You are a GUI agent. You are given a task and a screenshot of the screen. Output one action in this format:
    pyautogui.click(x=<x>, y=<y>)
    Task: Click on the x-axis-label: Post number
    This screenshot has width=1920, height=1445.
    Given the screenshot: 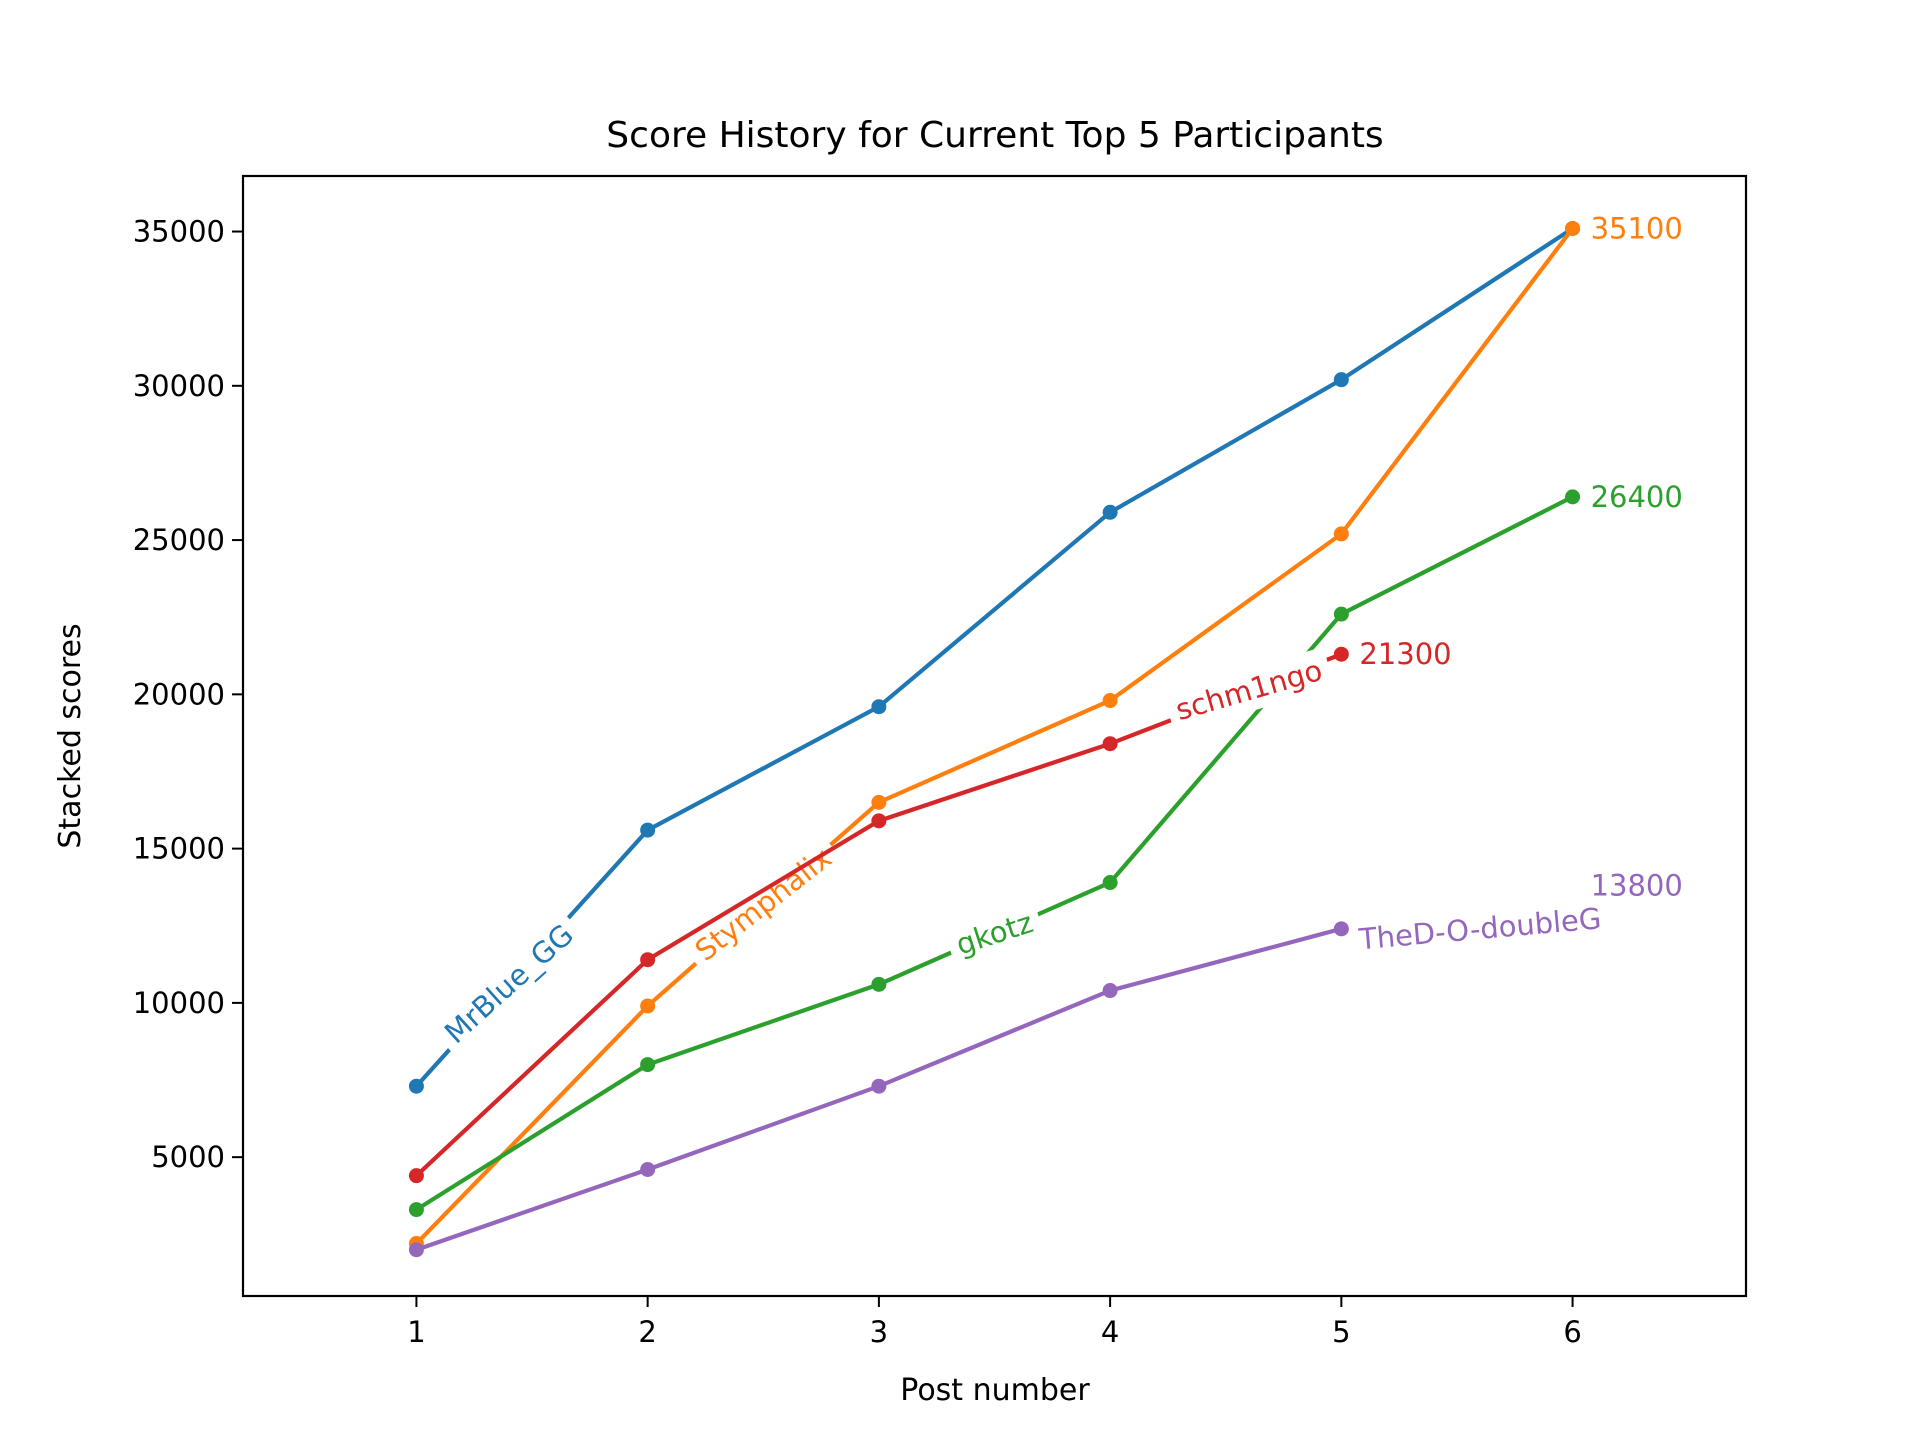 What is the action you would take?
    pyautogui.click(x=995, y=1390)
    